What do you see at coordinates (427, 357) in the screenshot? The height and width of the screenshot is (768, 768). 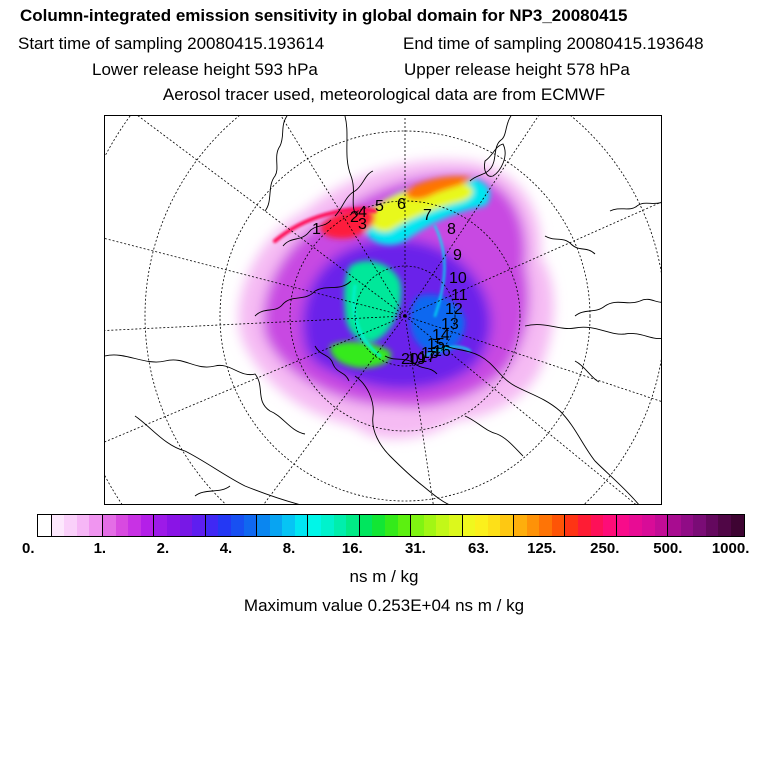 I see `trajectory-label: 17` at bounding box center [427, 357].